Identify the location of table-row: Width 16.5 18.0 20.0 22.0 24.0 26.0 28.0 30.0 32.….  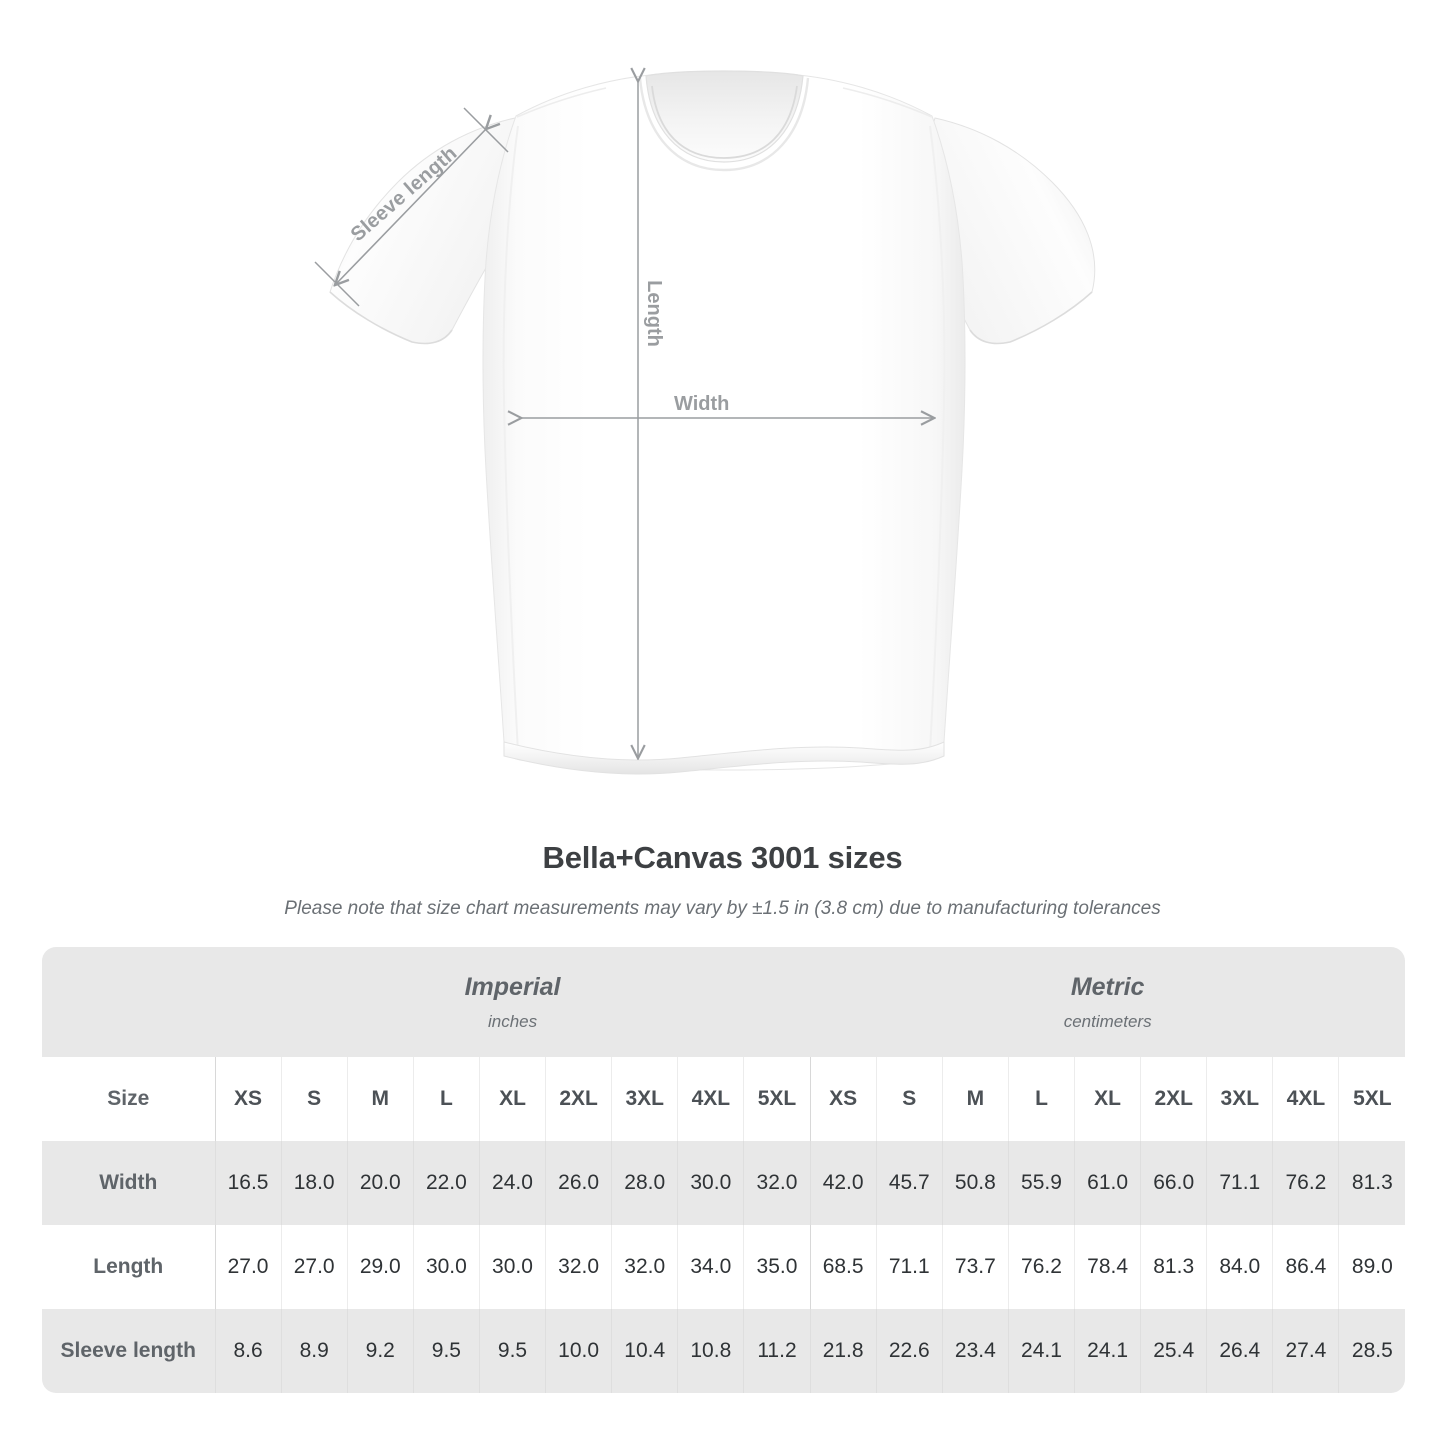
(724, 1183).